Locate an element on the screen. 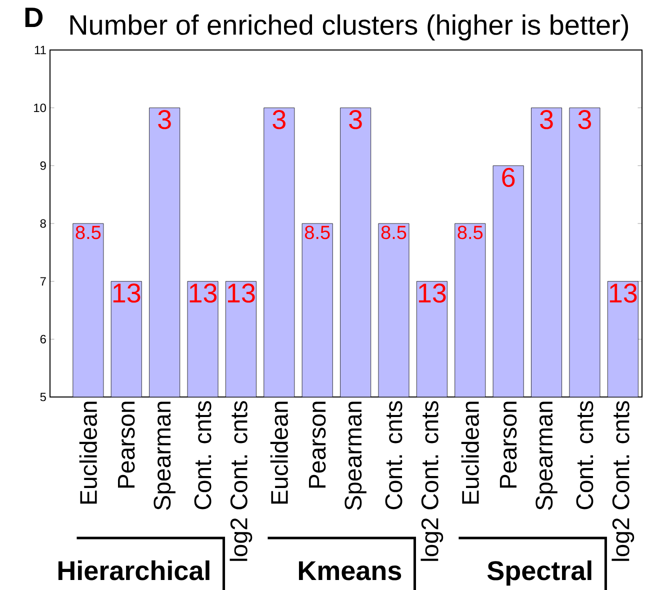 This screenshot has width=648, height=590. text: Kmeans is located at coordinates (350, 570).